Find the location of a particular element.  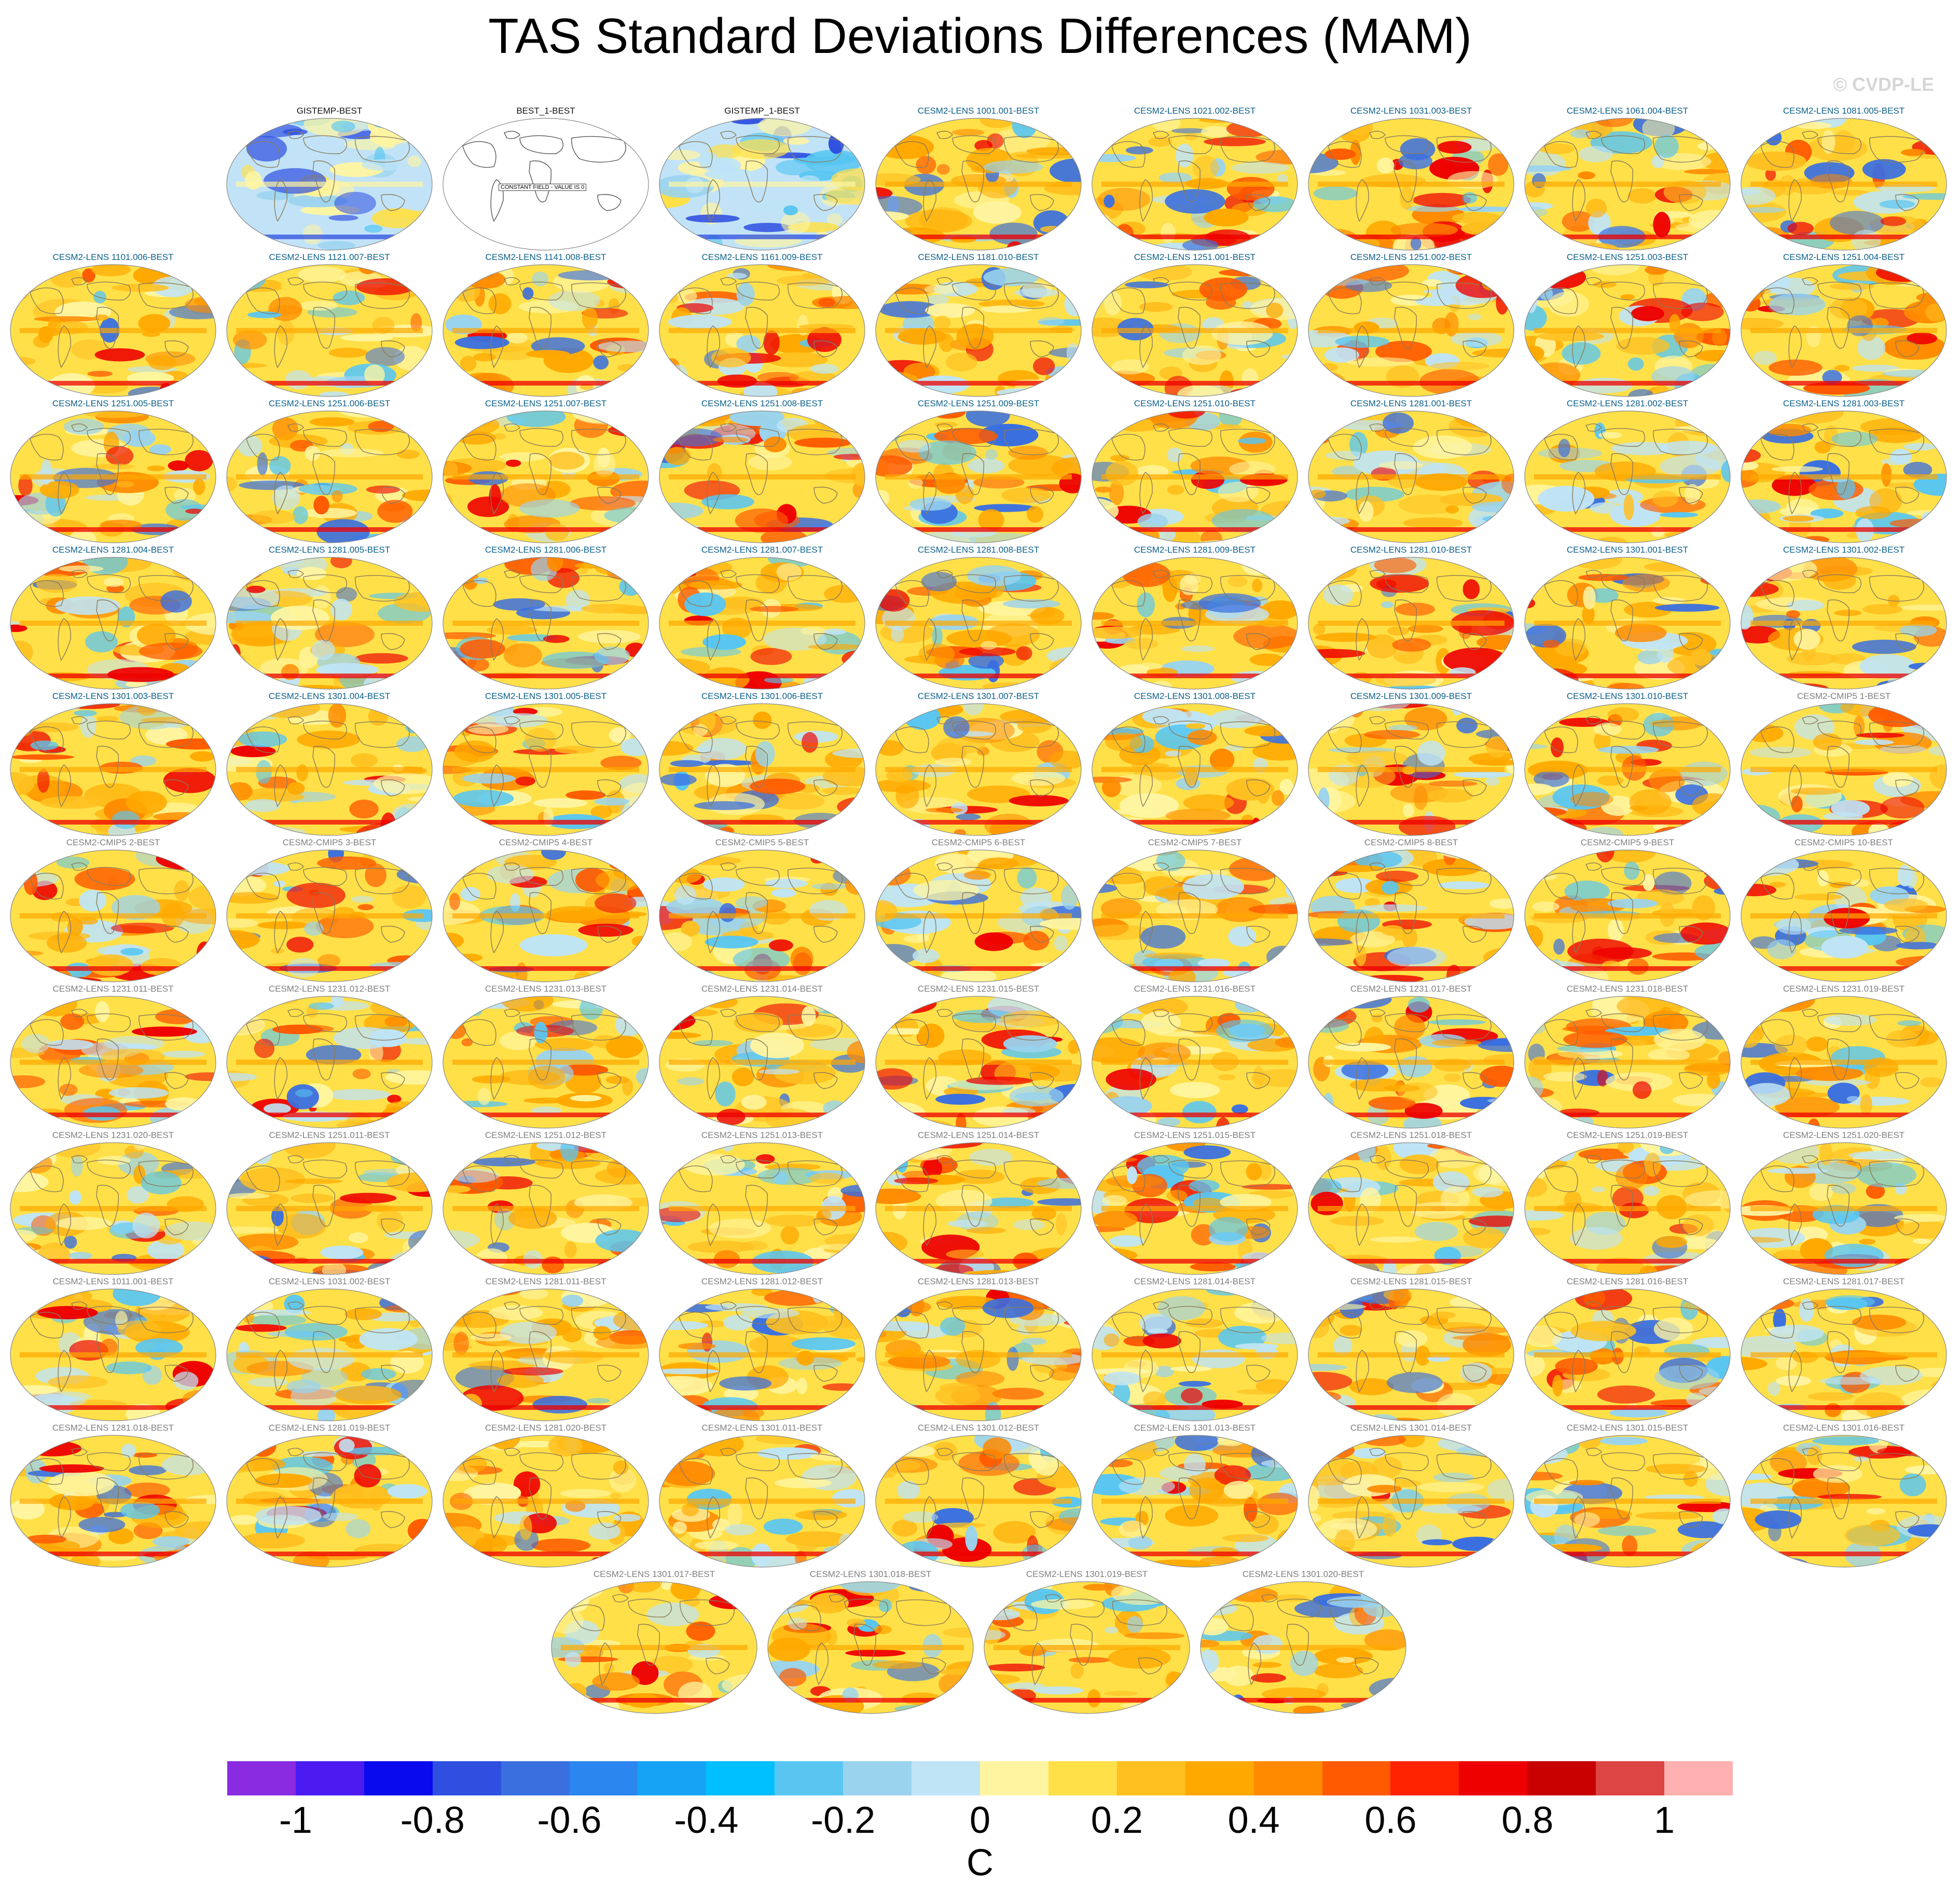

map-panel: CESM2-LENS 1141.008-BEST is located at coordinates (545, 325).